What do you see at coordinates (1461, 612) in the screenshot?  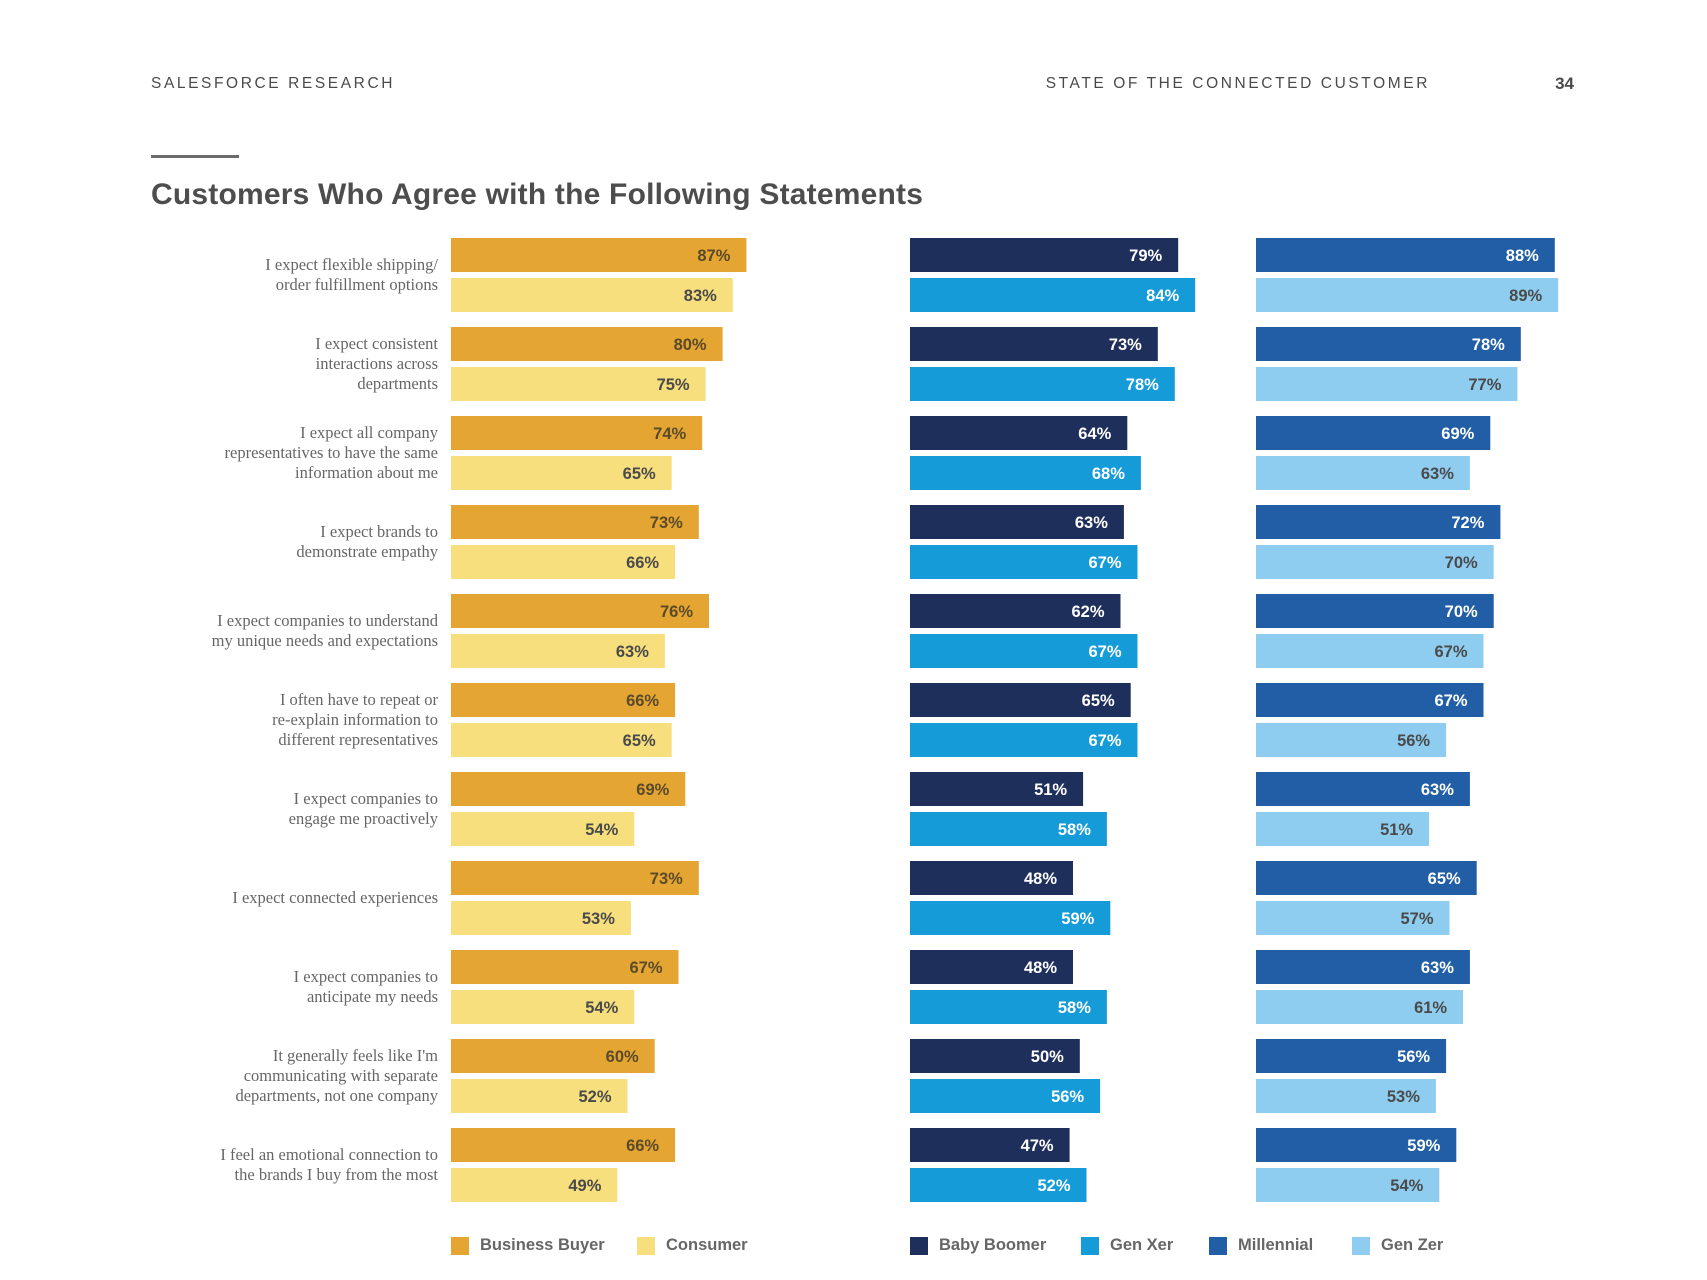 I see `bar-value-label: 70%` at bounding box center [1461, 612].